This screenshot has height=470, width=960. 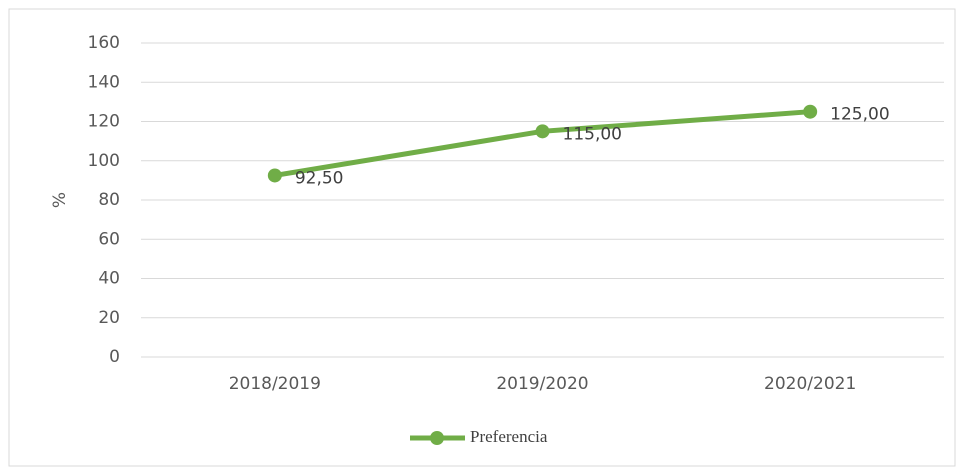 I want to click on data-label: 115,00, so click(x=592, y=134).